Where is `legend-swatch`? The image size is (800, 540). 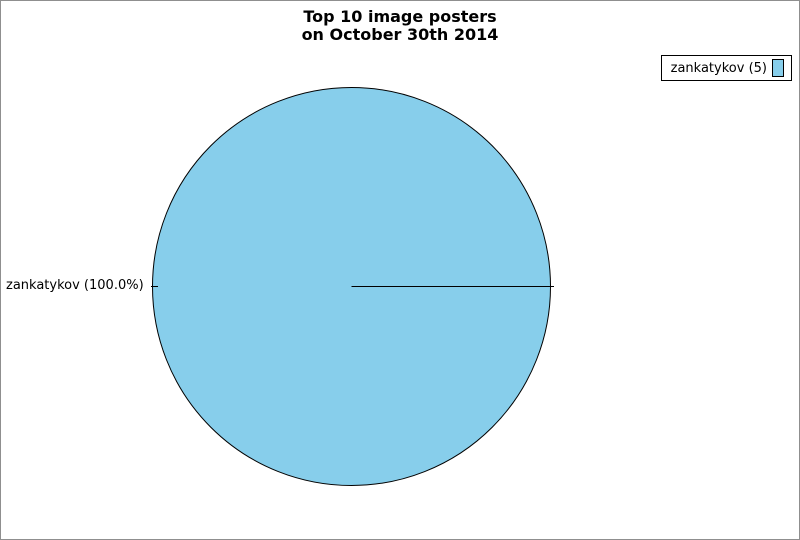
legend-swatch is located at coordinates (778, 68).